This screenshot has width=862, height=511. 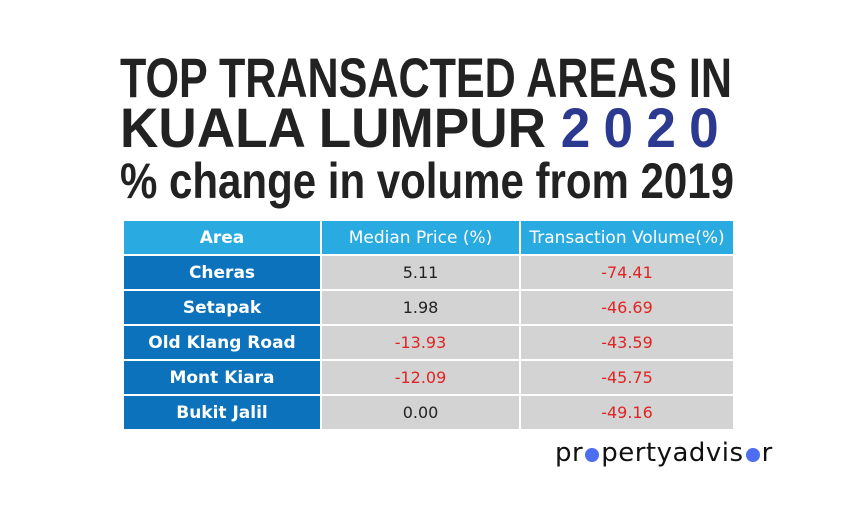 What do you see at coordinates (222, 412) in the screenshot?
I see `area-cell: Bukit Jalil` at bounding box center [222, 412].